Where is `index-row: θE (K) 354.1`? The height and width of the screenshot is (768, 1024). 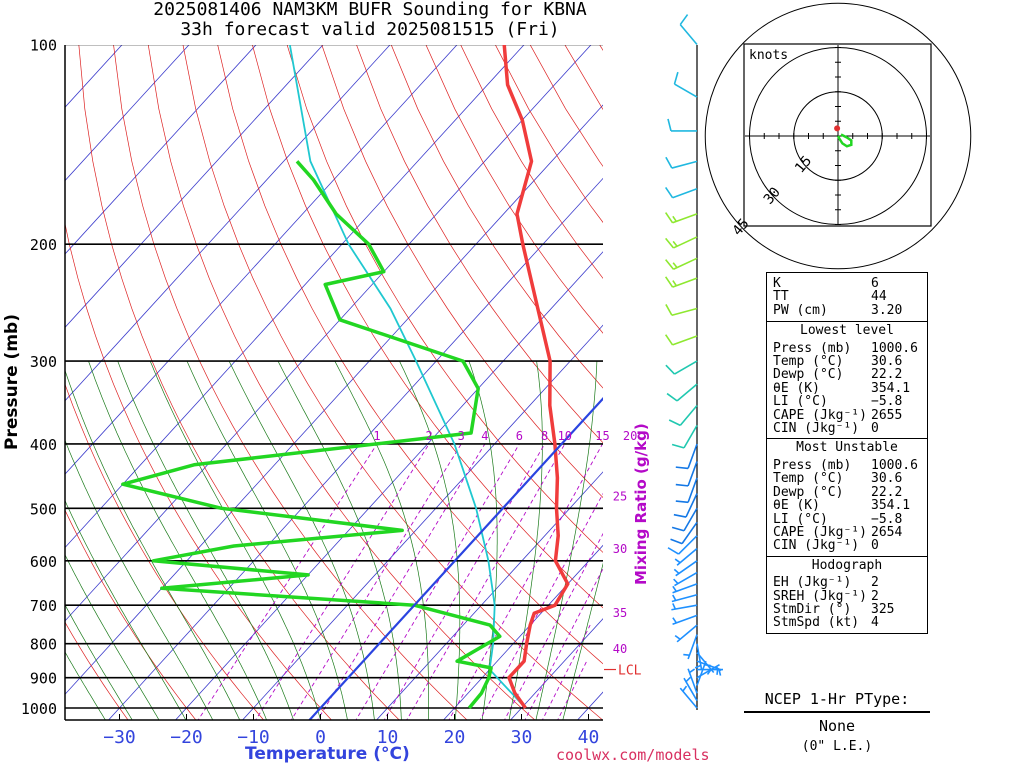 index-row: θE (K) 354.1 is located at coordinates (847, 388).